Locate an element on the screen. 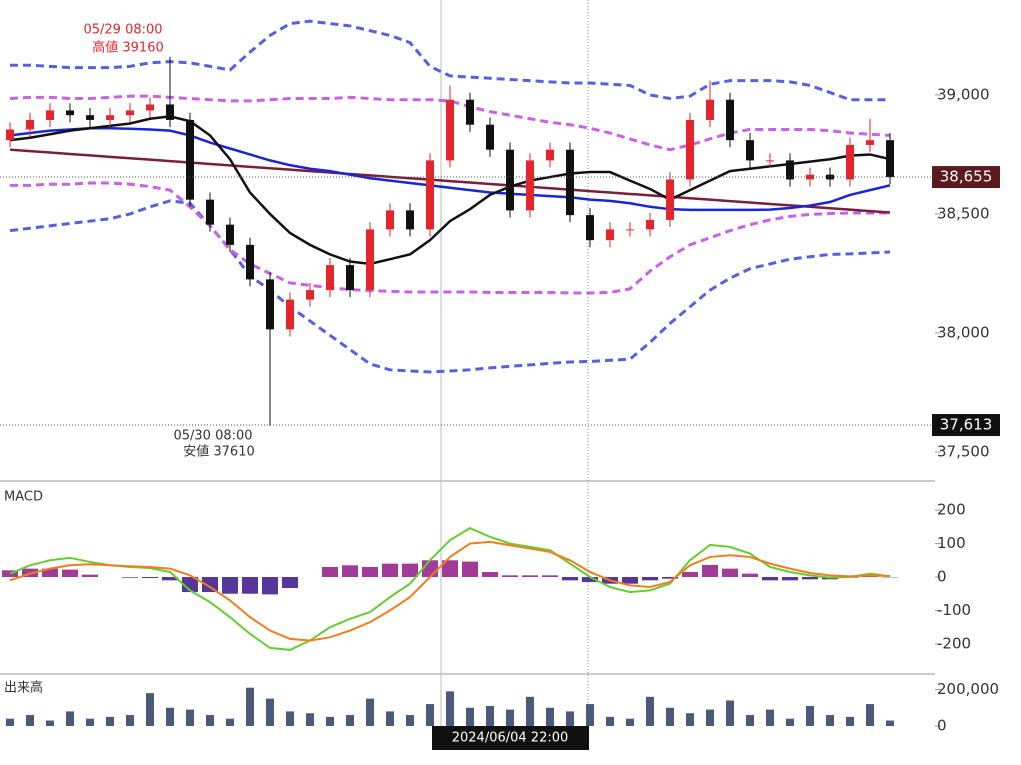 This screenshot has height=765, width=1021. y-tick-label: 0 is located at coordinates (942, 726).